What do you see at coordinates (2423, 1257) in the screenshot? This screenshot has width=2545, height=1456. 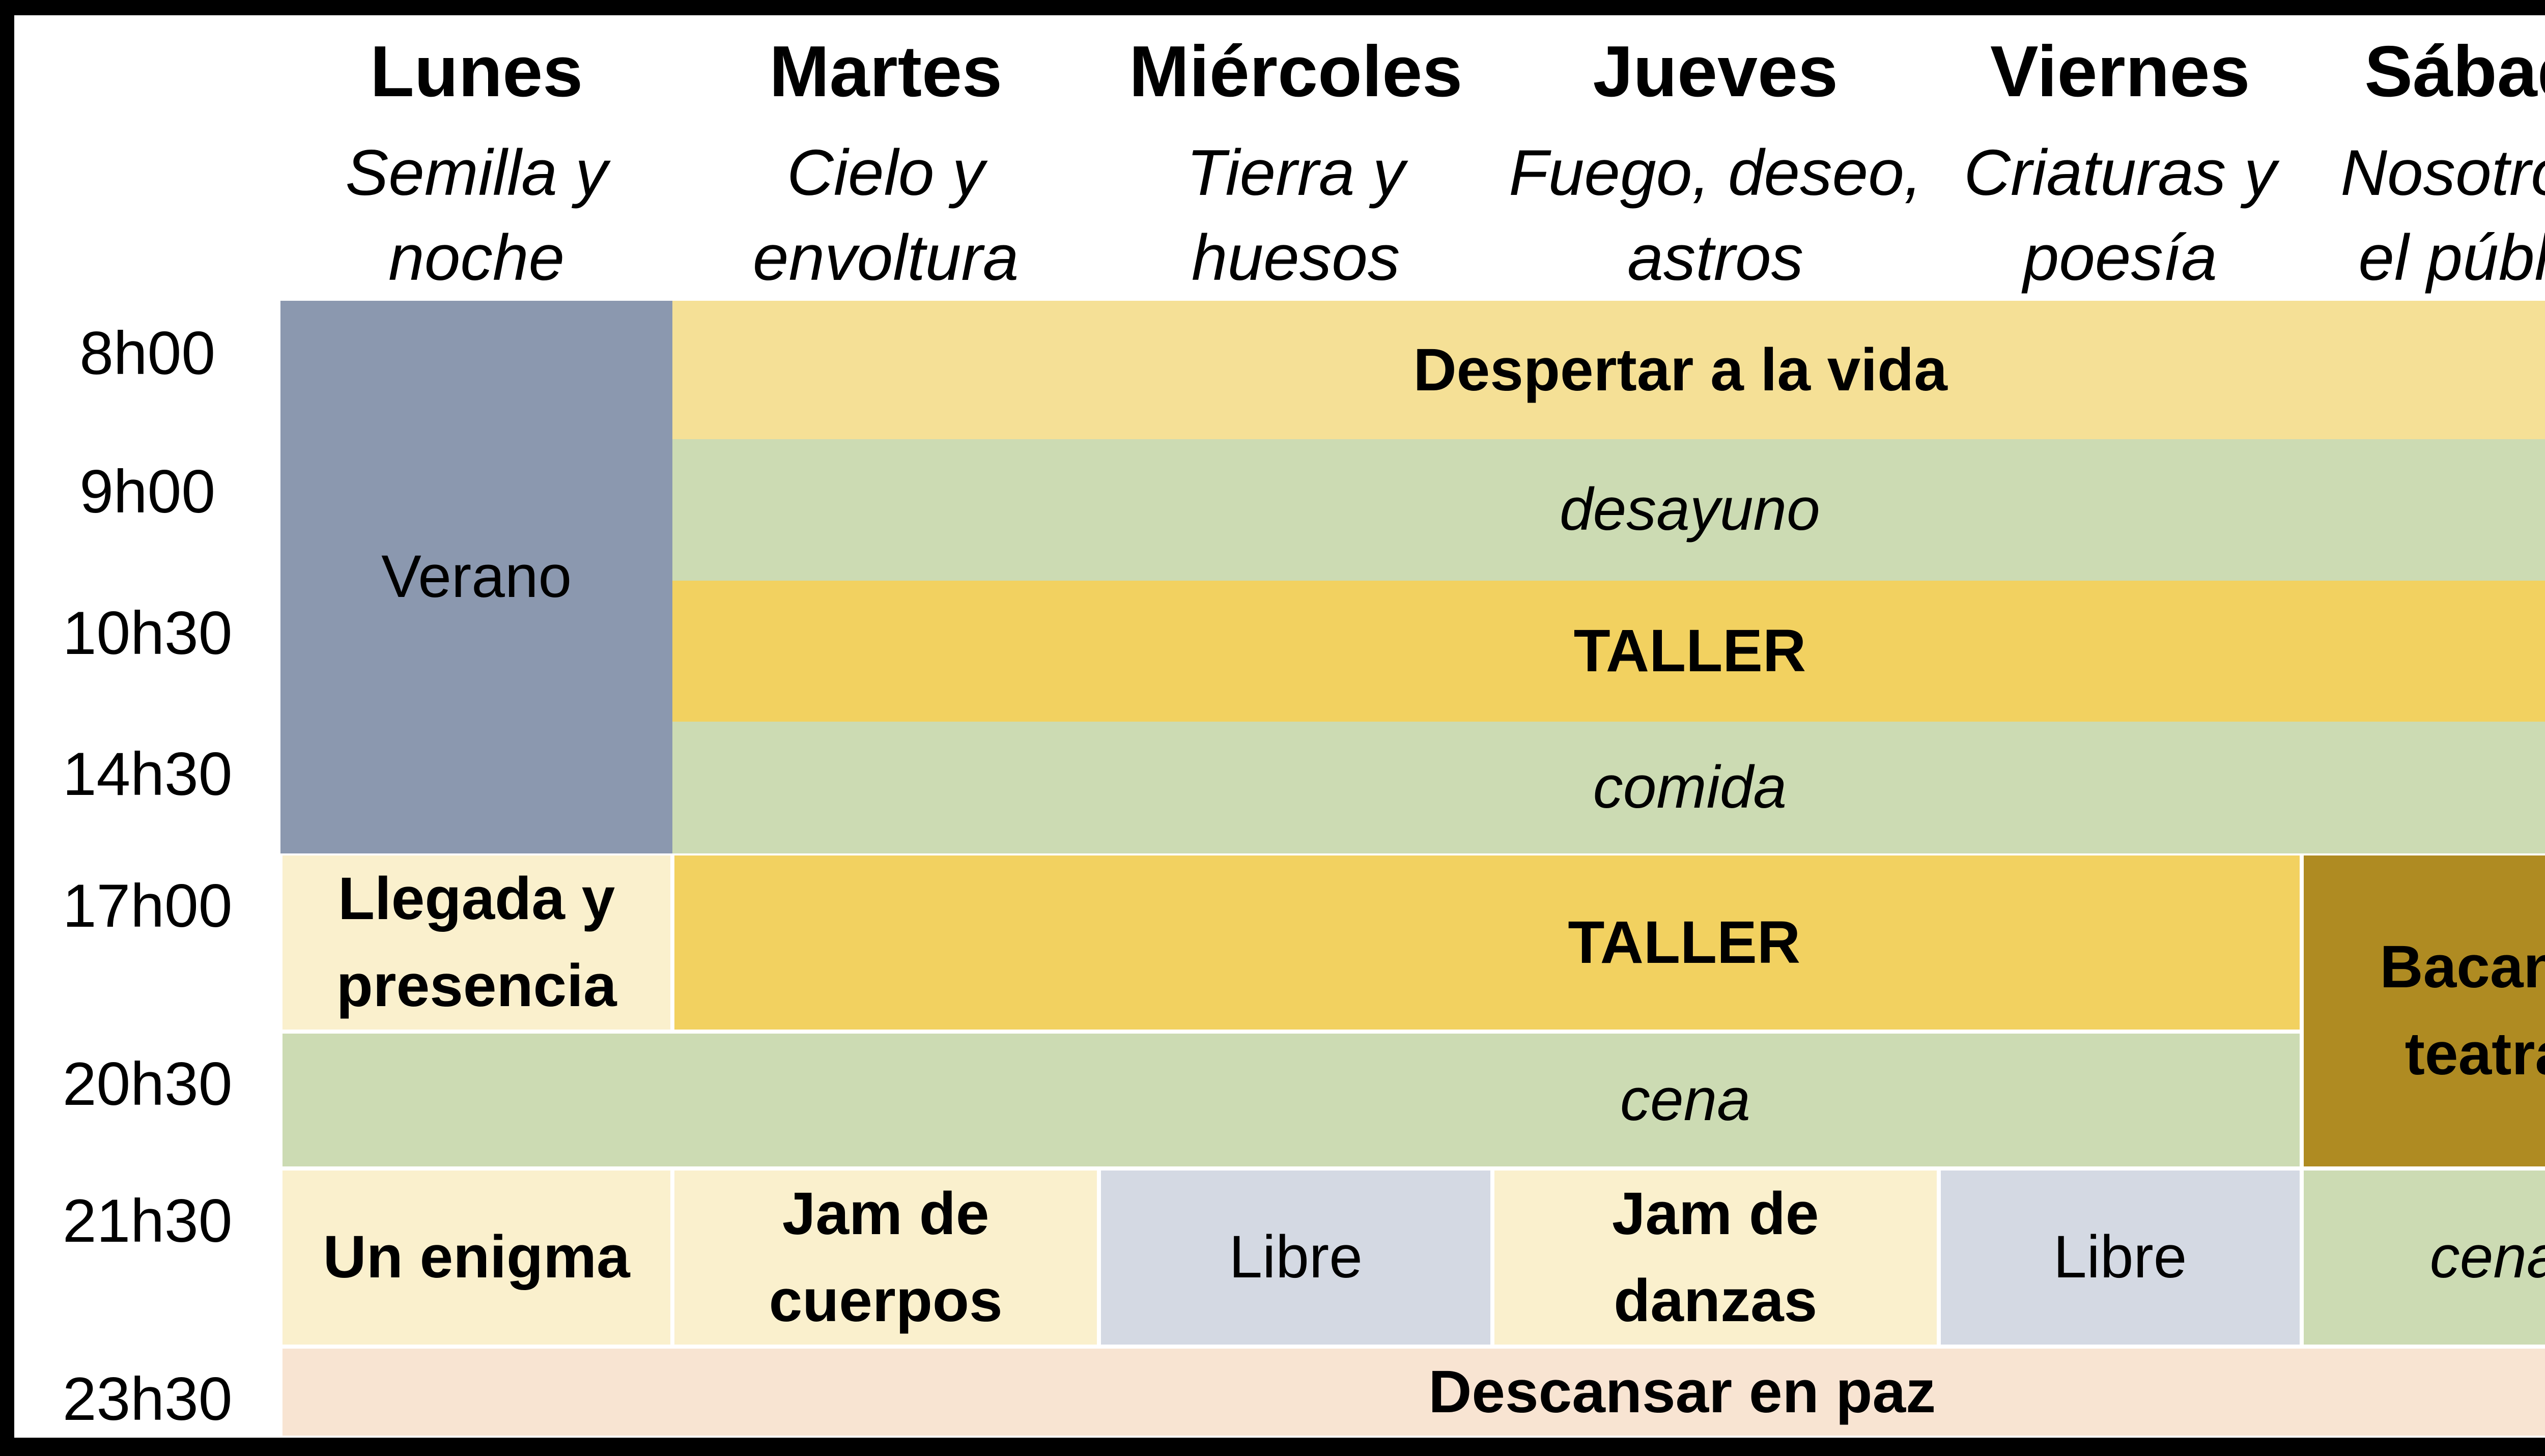 I see `cell-cena-sabado: cena` at bounding box center [2423, 1257].